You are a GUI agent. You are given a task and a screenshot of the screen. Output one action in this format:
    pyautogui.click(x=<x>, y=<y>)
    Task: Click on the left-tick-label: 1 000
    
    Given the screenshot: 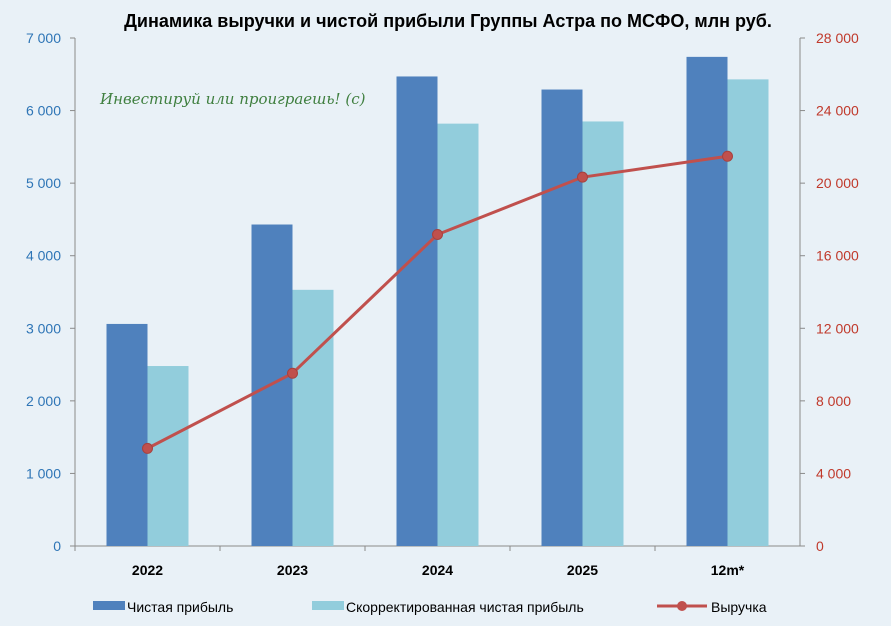 What is the action you would take?
    pyautogui.click(x=43, y=473)
    